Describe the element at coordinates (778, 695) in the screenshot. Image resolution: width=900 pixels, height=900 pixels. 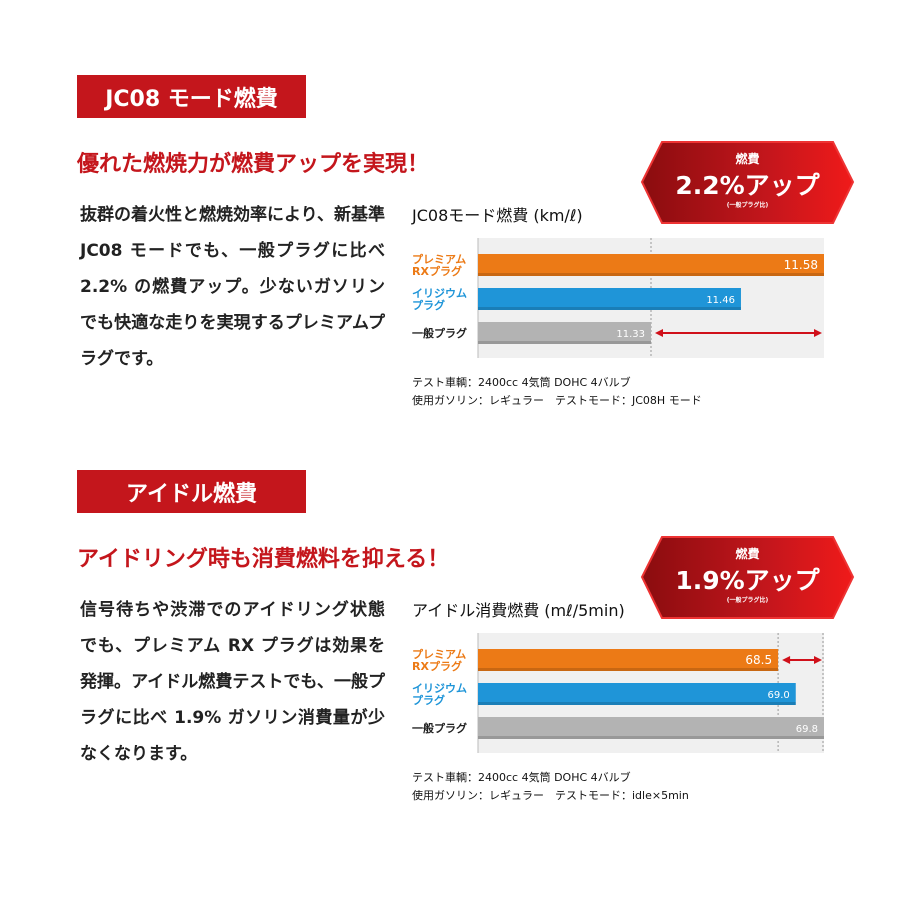
I see `bar-value-label: 69.0` at that location.